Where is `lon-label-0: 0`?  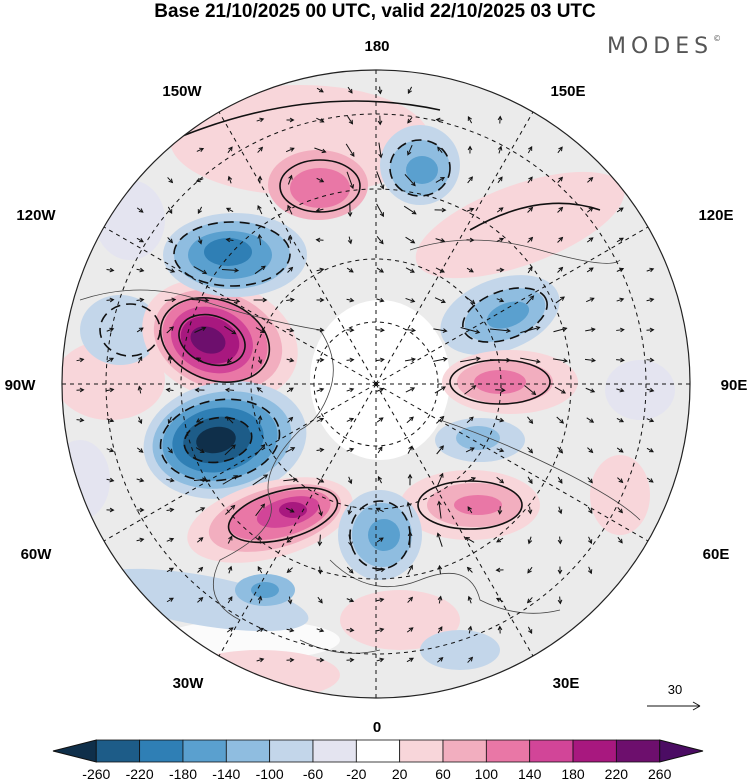
lon-label-0: 0 is located at coordinates (377, 727).